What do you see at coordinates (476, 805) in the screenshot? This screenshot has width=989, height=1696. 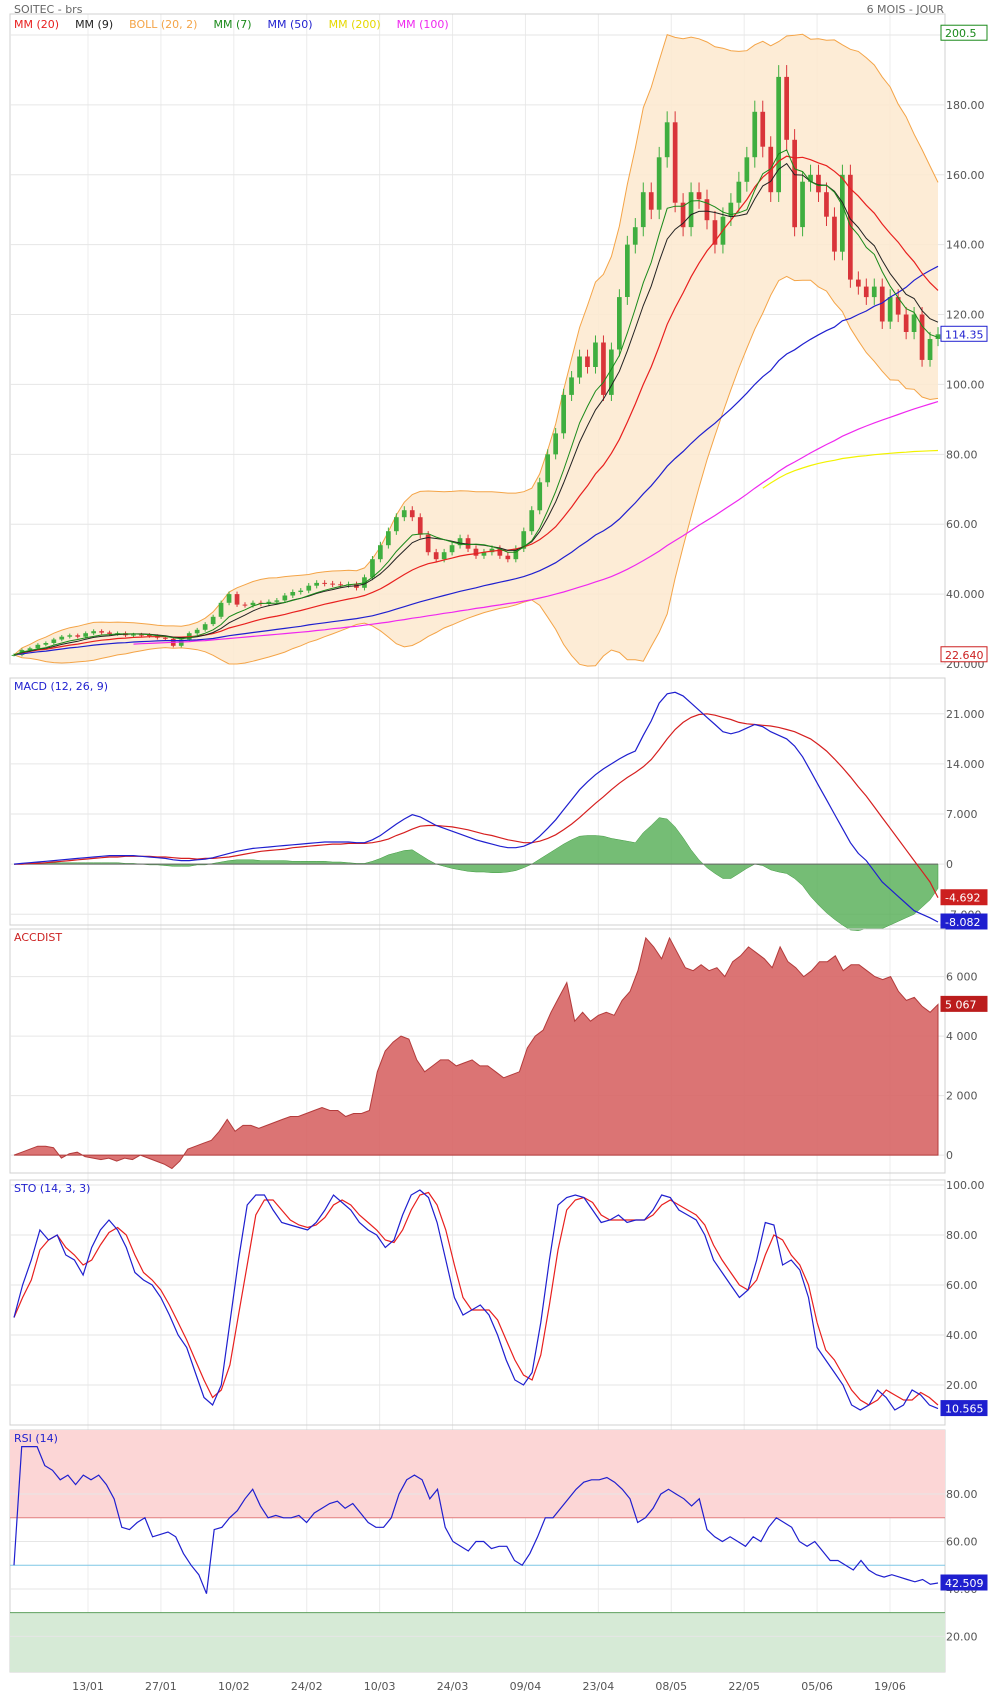 I see `macd-signal-line` at bounding box center [476, 805].